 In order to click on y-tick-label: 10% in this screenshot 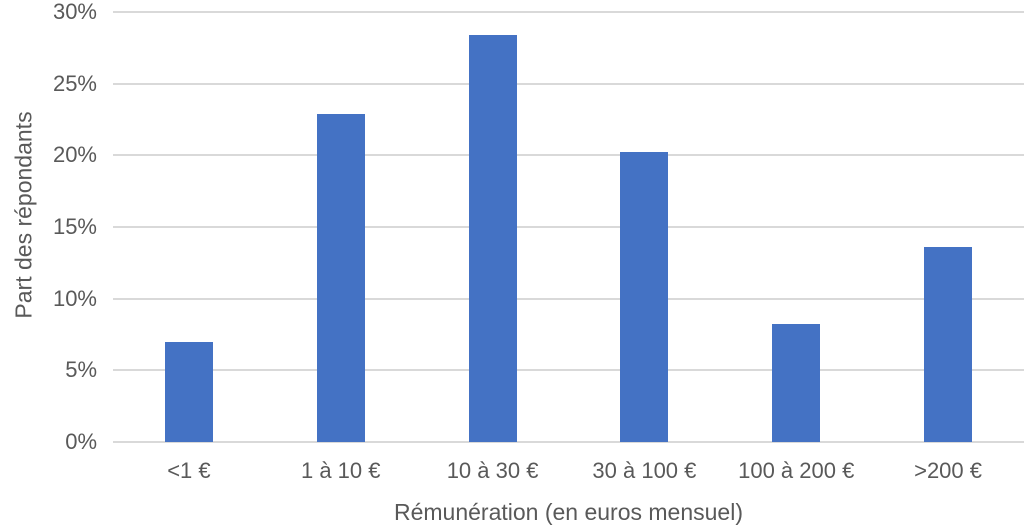, I will do `click(74, 298)`.